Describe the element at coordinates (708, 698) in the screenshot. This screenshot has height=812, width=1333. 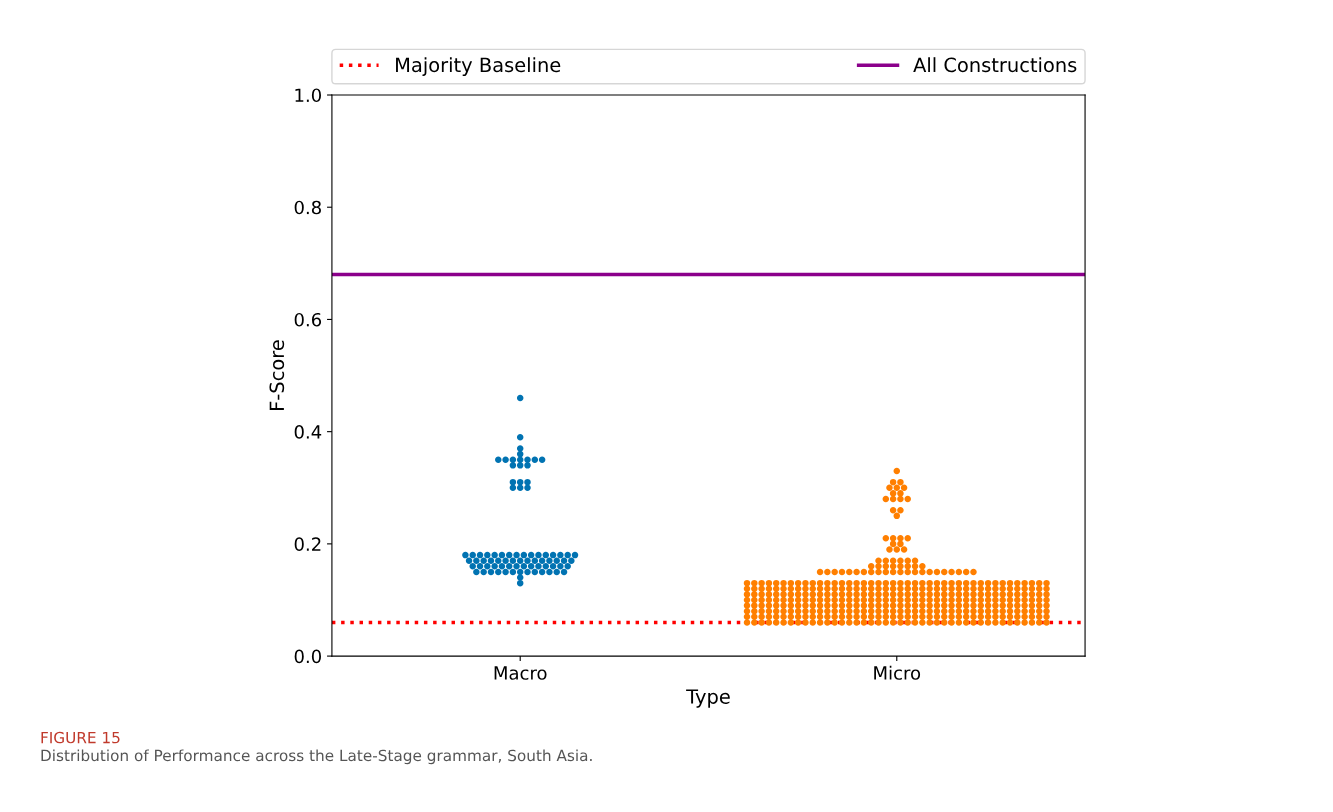
I see `x-axis-title: Type` at that location.